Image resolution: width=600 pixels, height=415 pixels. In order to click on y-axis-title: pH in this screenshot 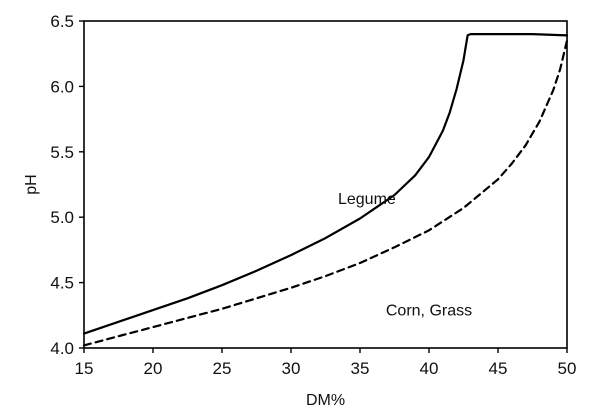, I will do `click(31, 184)`.